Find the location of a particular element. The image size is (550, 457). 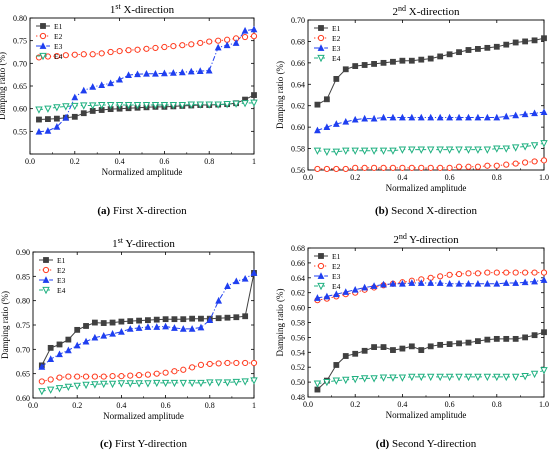

y-tick-label: 0.65 is located at coordinates (23, 374).